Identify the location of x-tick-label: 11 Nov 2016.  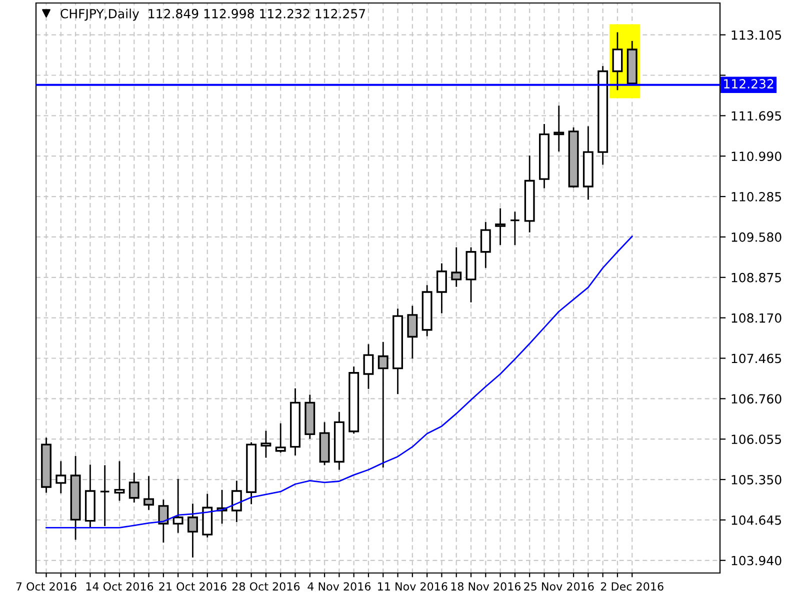
(413, 586).